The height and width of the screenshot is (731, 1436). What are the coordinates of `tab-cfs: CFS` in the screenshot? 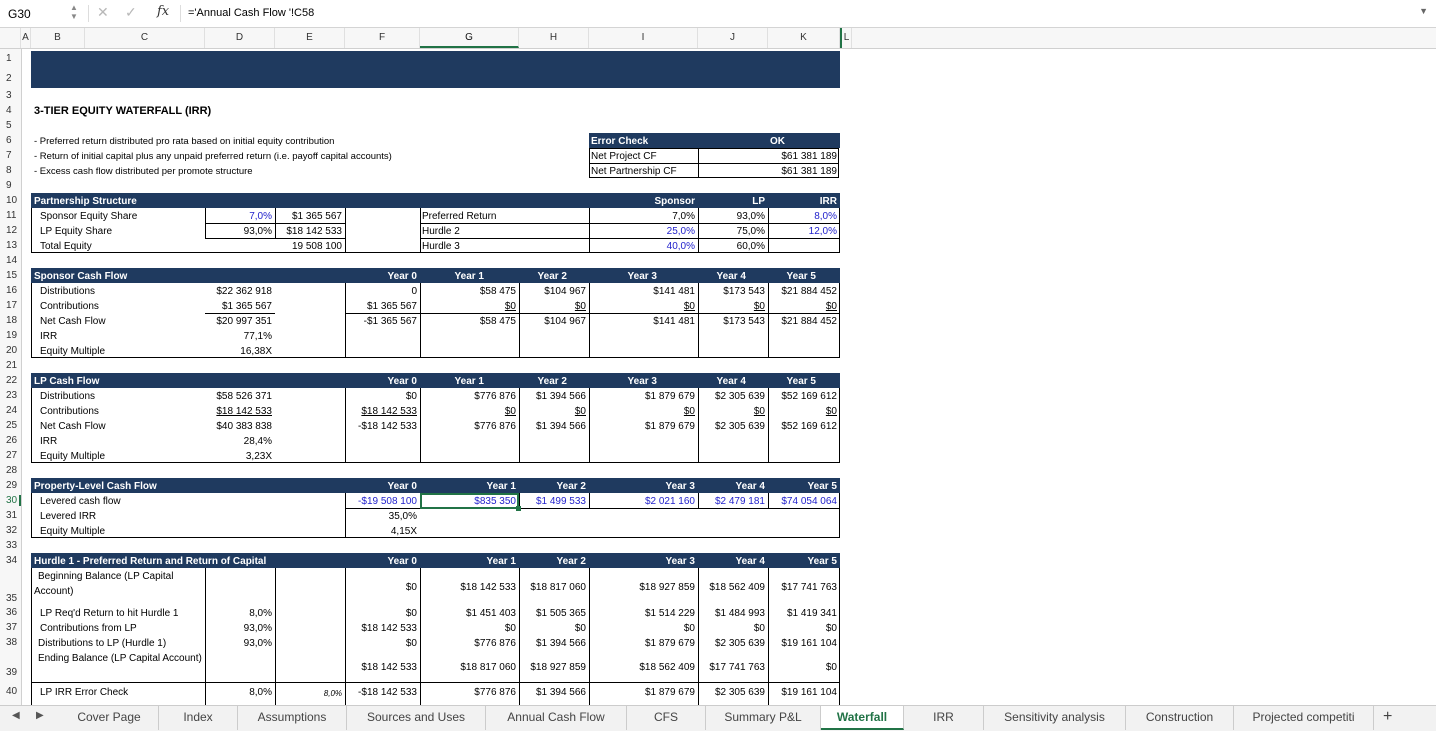 It's located at (666, 718).